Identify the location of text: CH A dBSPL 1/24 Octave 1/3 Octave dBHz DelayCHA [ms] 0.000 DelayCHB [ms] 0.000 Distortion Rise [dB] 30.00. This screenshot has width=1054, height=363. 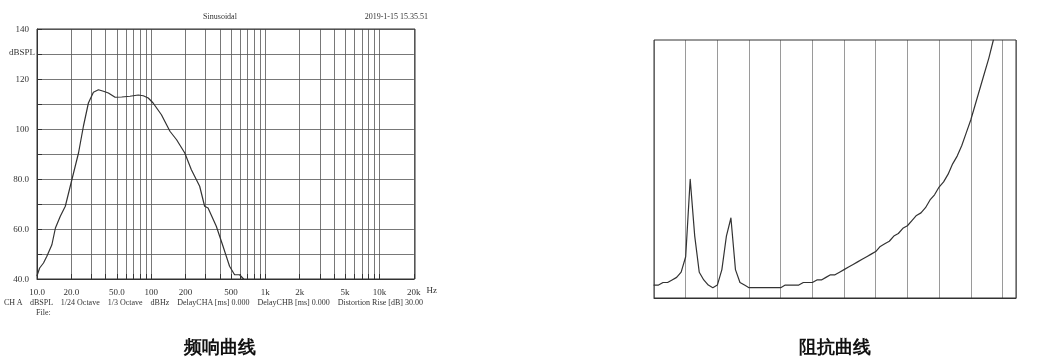
(214, 302).